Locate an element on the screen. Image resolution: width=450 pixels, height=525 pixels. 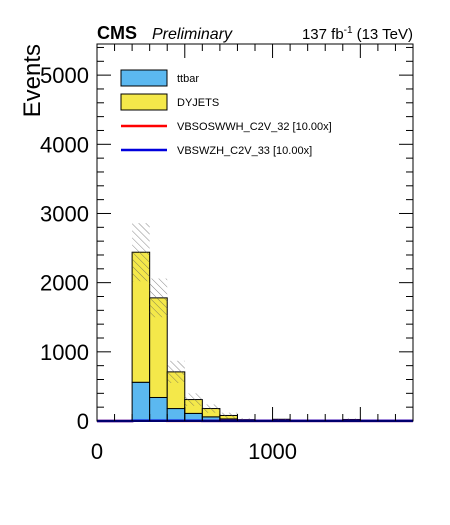
legend-label: VBSWZH_C2V_33 [10.00x] is located at coordinates (244, 151).